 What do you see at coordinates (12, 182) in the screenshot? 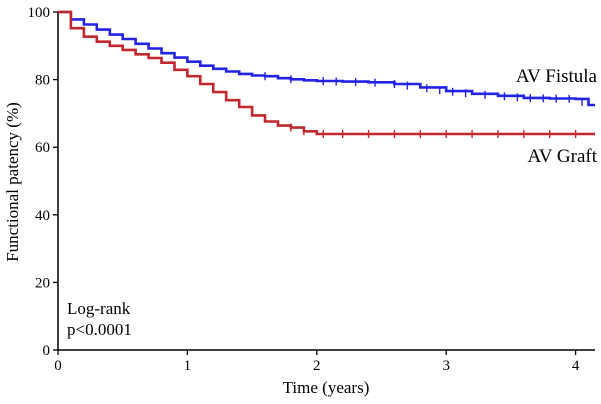
I see `y-axis-title: Functional patency (%)` at bounding box center [12, 182].